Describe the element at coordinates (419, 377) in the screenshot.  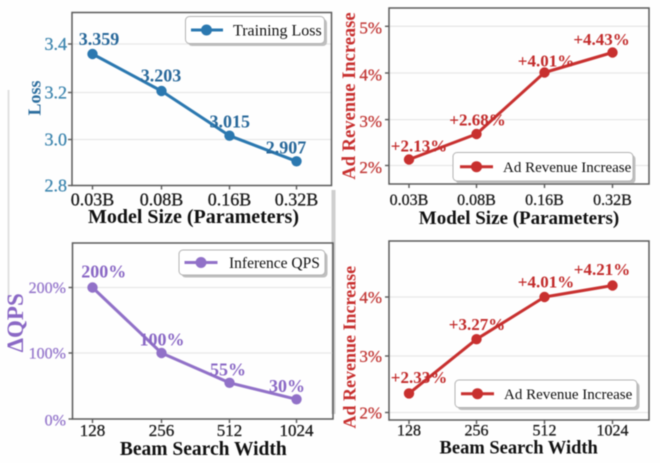
I see `svg-text: +2.33%` at that location.